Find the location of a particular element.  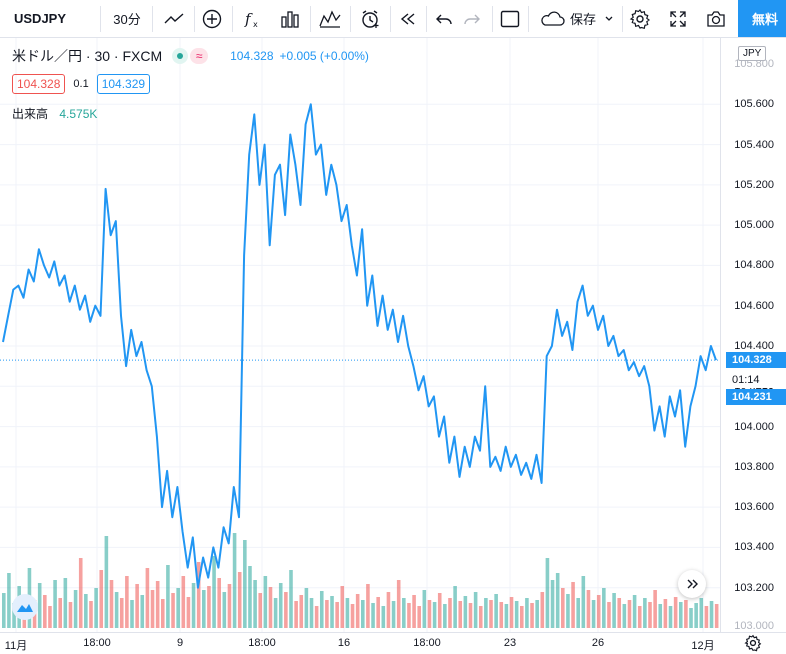

data-problem-icon: ≈ is located at coordinates (199, 56).